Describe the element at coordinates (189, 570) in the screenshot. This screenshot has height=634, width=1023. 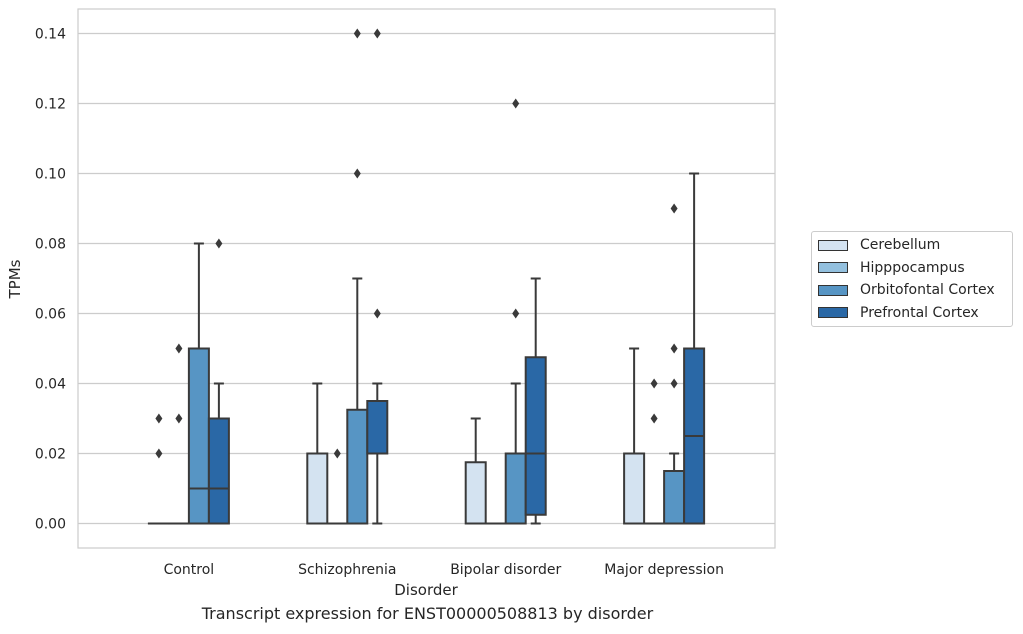
I see `x-tick-label: Control` at that location.